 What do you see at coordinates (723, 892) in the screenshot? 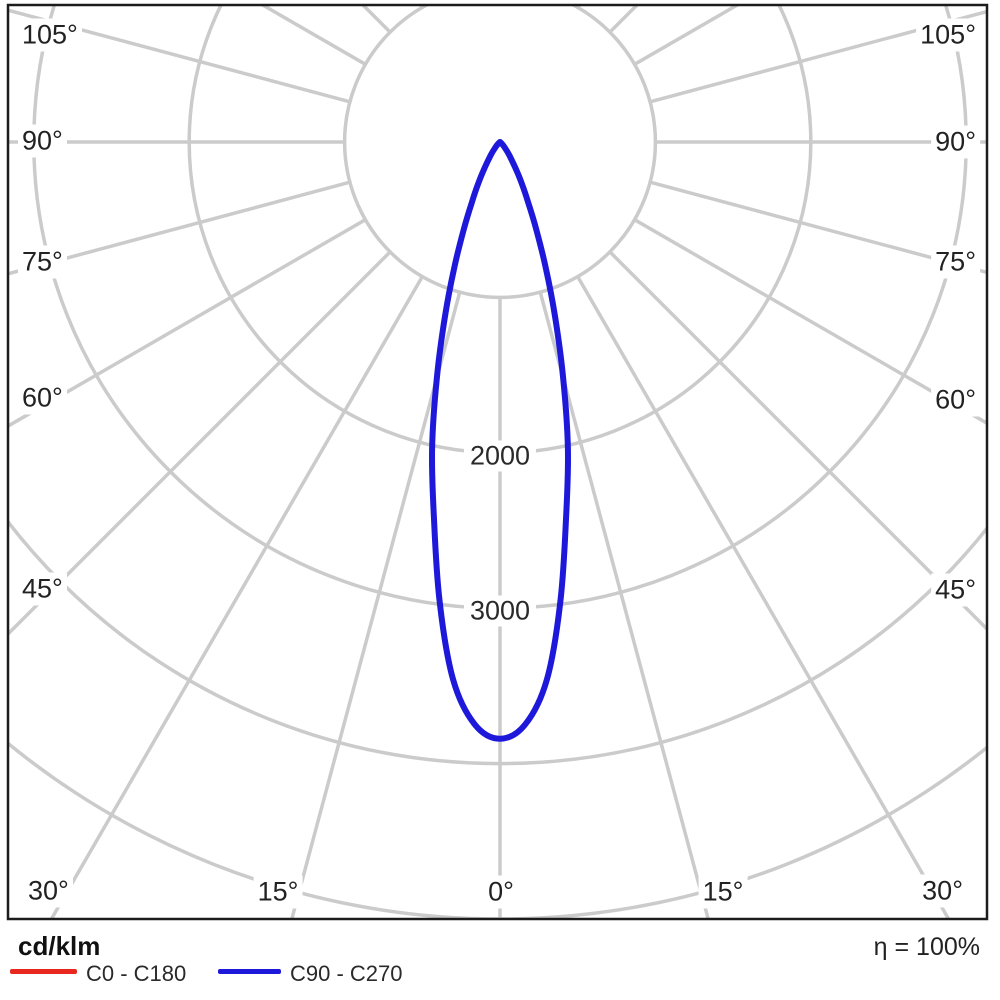
I see `angle-label-8: 15°` at bounding box center [723, 892].